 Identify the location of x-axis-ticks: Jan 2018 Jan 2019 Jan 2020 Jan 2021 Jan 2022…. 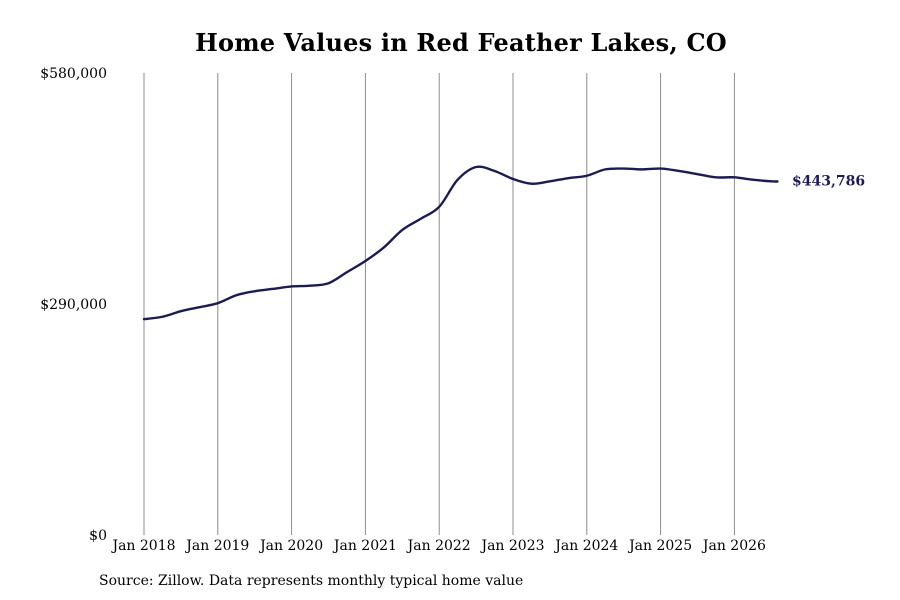
(438, 546).